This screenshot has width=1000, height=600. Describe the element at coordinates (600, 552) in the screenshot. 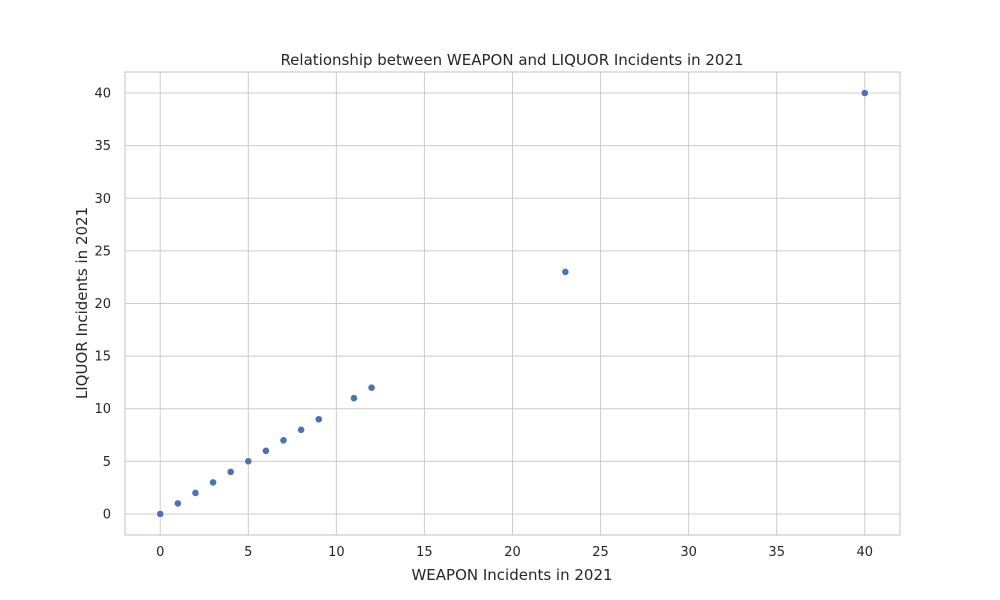

I see `x-tick-label: 25` at that location.